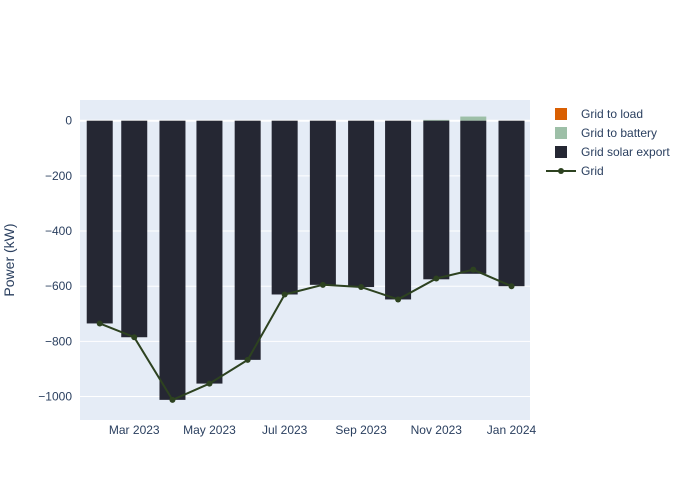 The width and height of the screenshot is (700, 500). Describe the element at coordinates (58, 231) in the screenshot. I see `y-tick-label: −400` at that location.